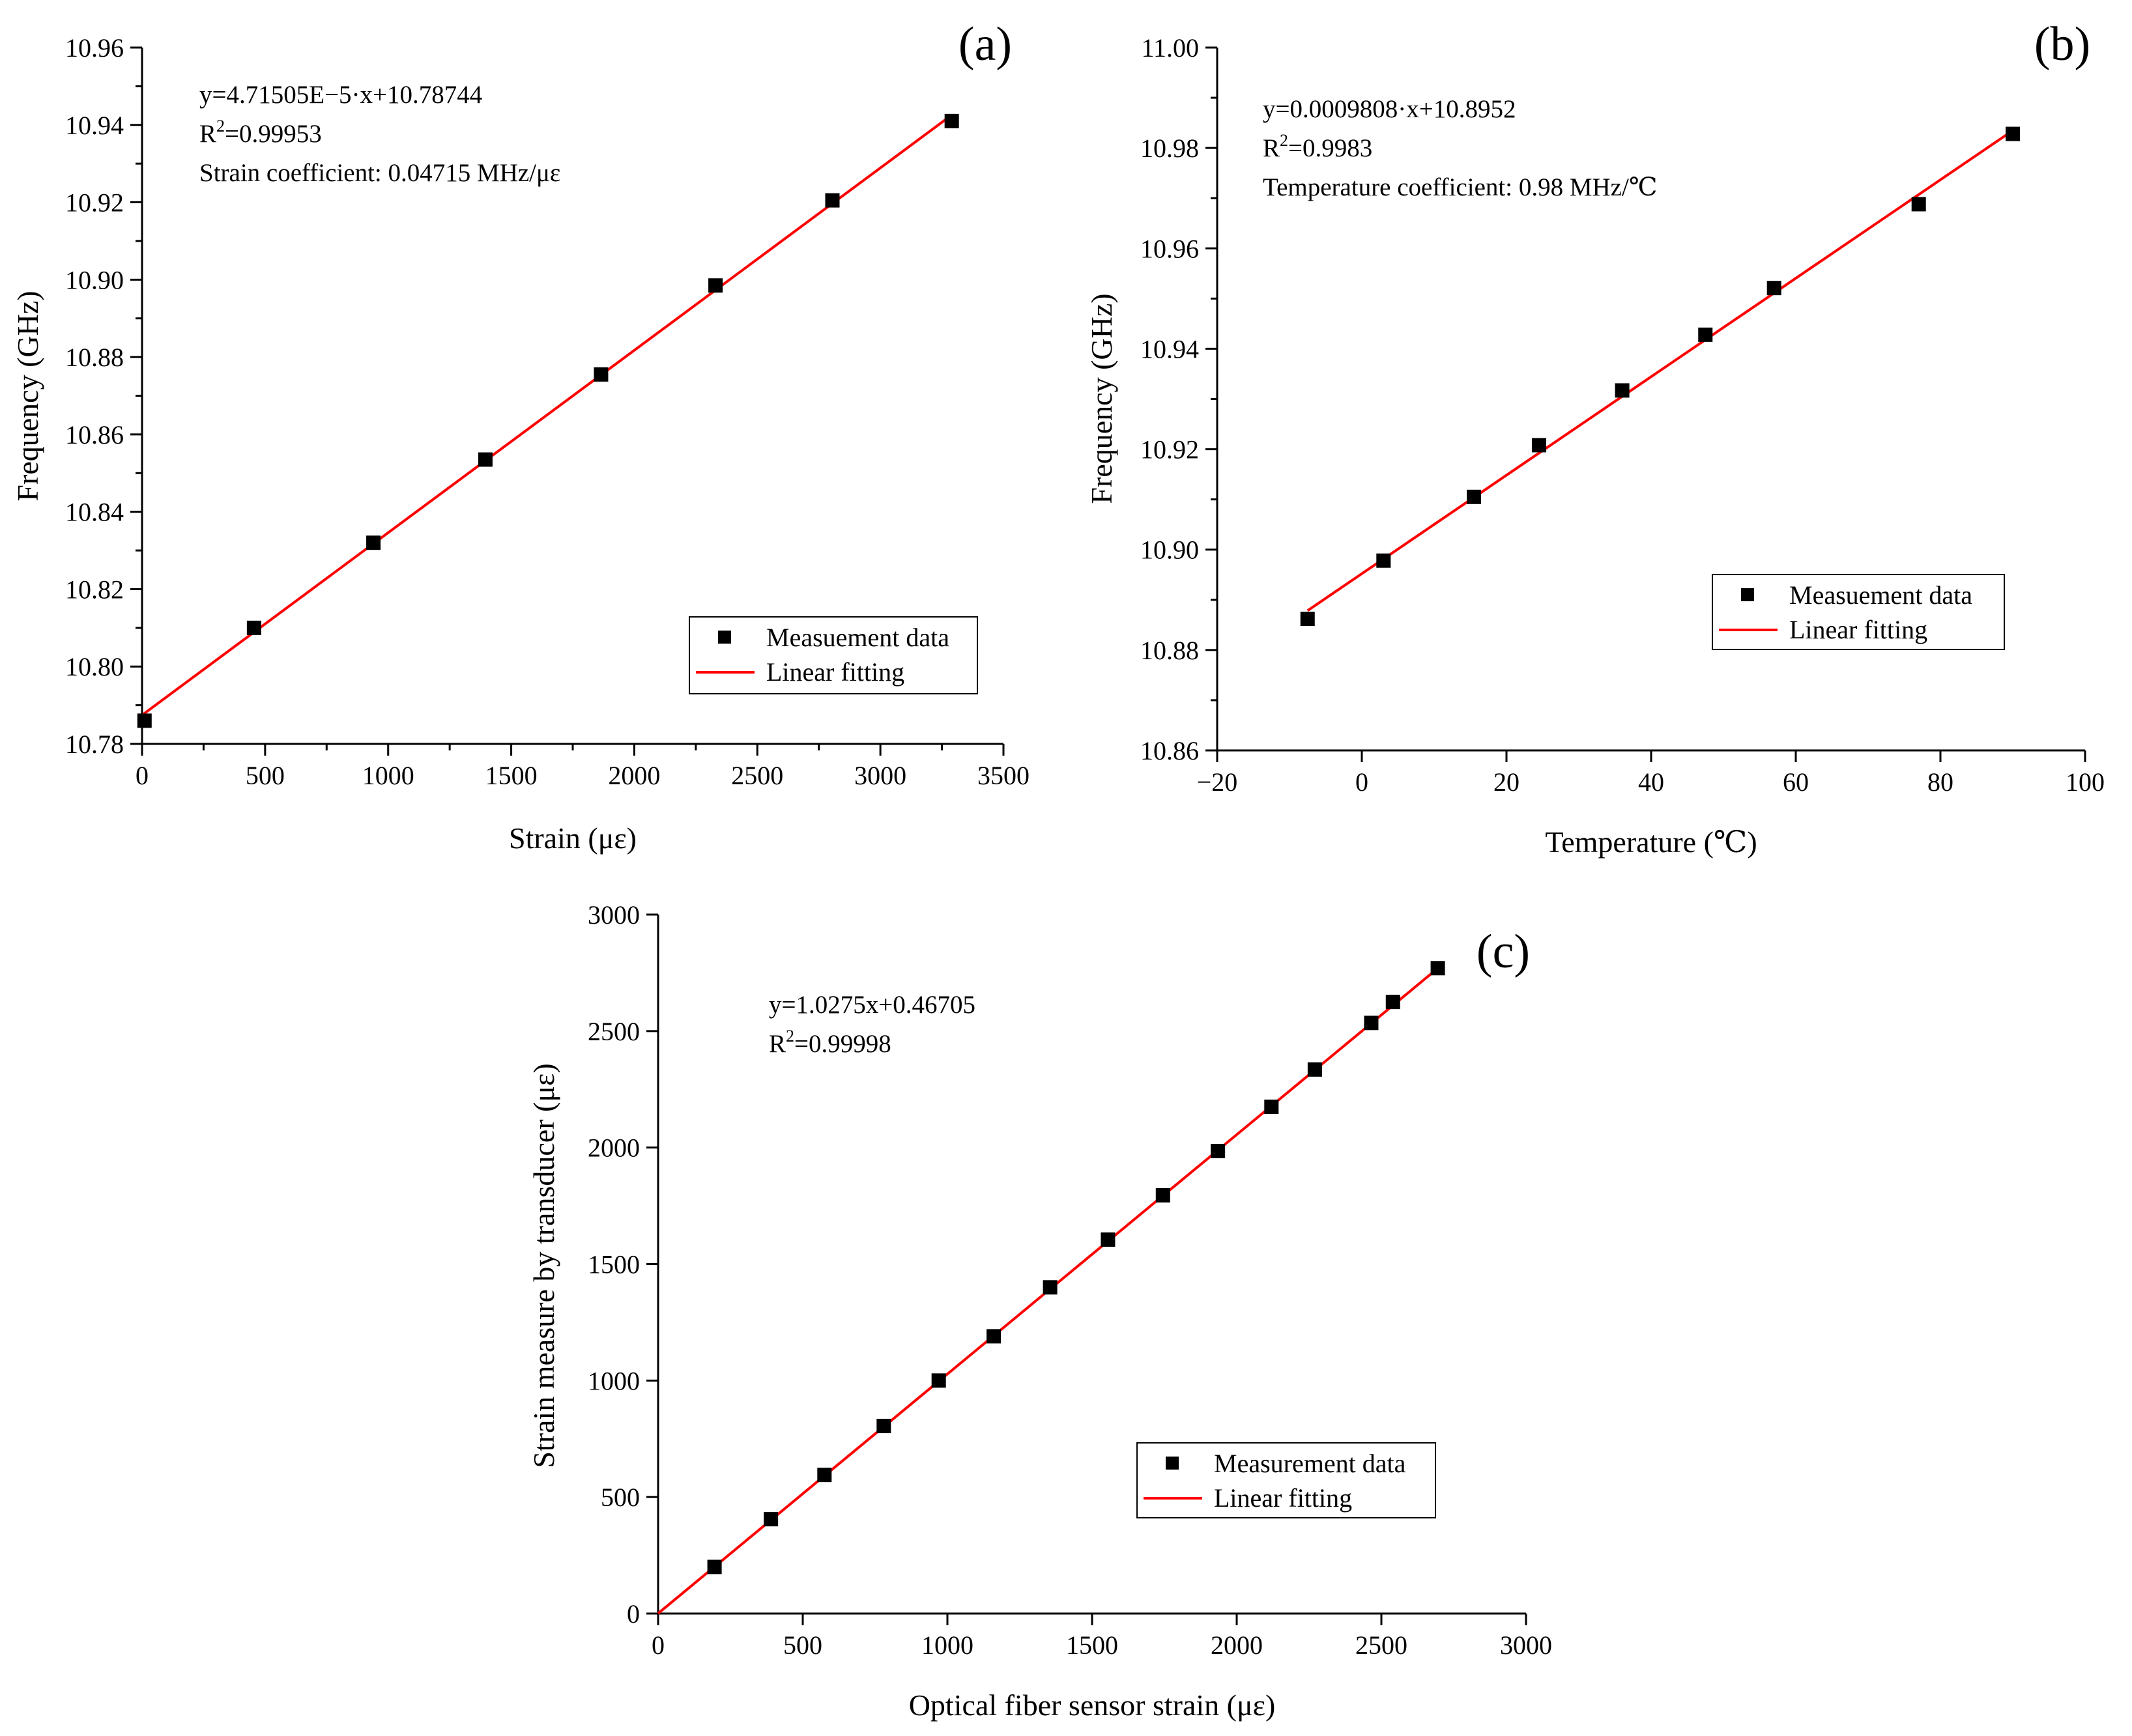 This screenshot has height=1736, width=2132. I want to click on y-tick-label: 3000, so click(614, 915).